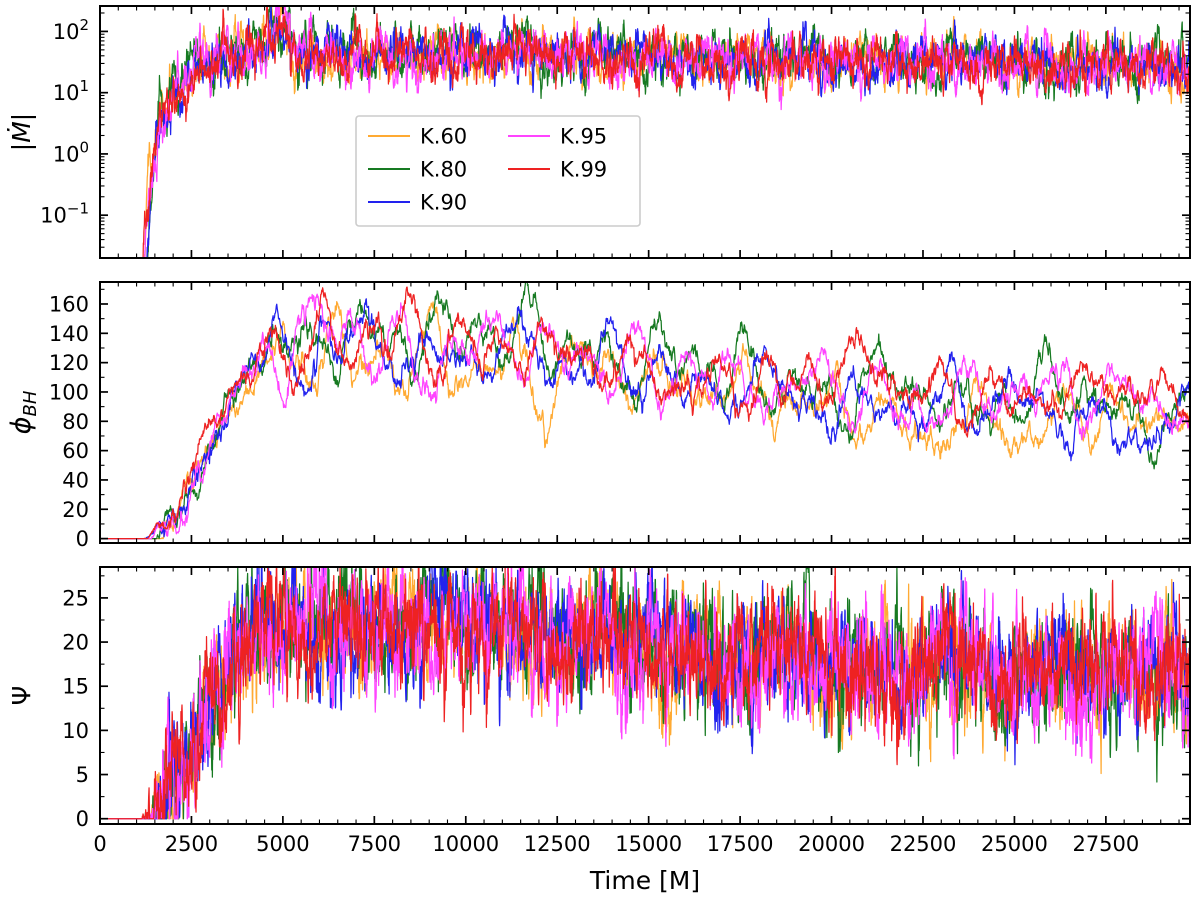 This screenshot has height=899, width=1200. What do you see at coordinates (374, 844) in the screenshot?
I see `x-tick-label: 7500` at bounding box center [374, 844].